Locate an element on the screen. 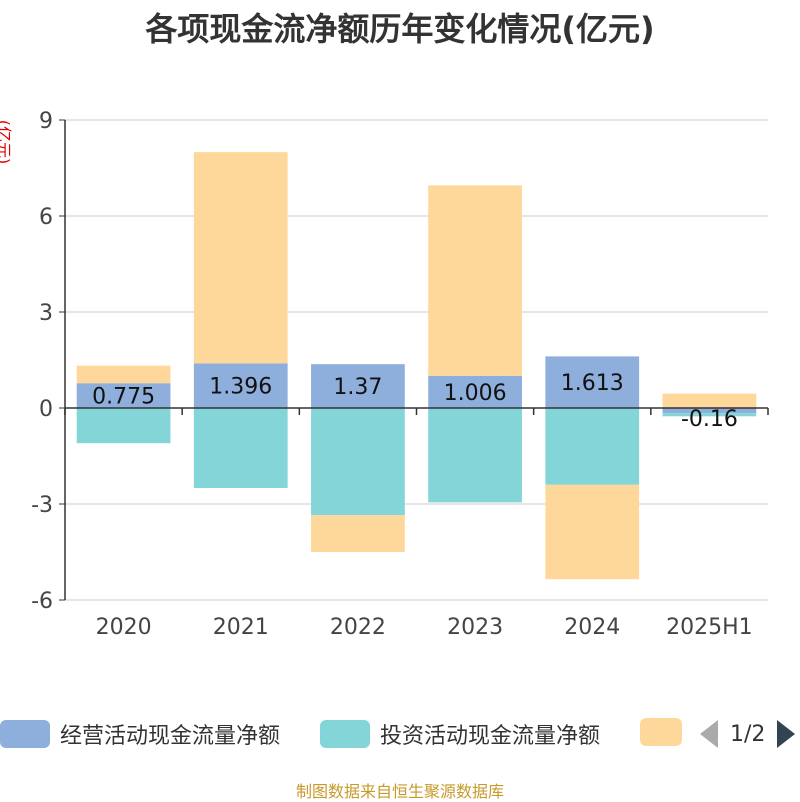 The width and height of the screenshot is (800, 802). legend-pager: 1/2 is located at coordinates (748, 734).